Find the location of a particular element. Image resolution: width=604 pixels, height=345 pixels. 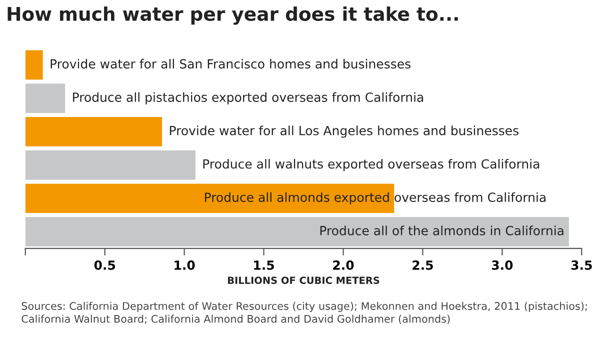

source-note: Sources: California Department of Water Resources (city usage); Mekonnen and Hoekstra, 2011 (pistachios); California Walnut Board; California Almond Board and David Goldhamer (almonds) is located at coordinates (304, 313).